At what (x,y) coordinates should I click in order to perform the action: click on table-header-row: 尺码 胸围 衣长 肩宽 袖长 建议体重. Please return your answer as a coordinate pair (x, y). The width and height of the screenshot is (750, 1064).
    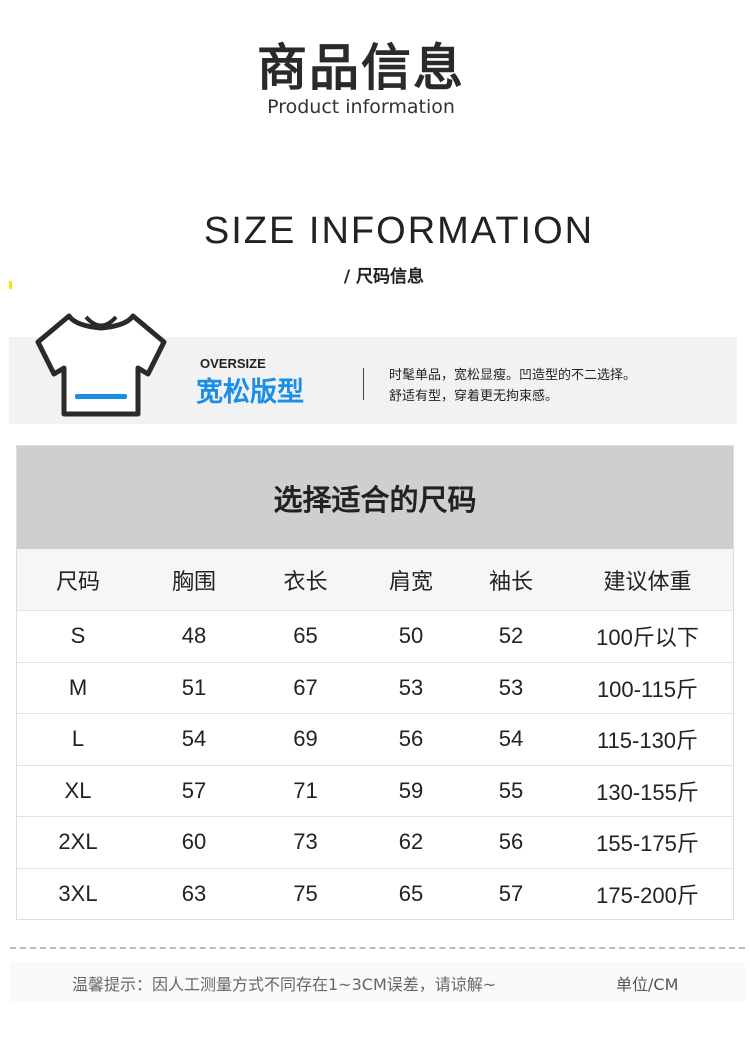
    Looking at the image, I should click on (375, 579).